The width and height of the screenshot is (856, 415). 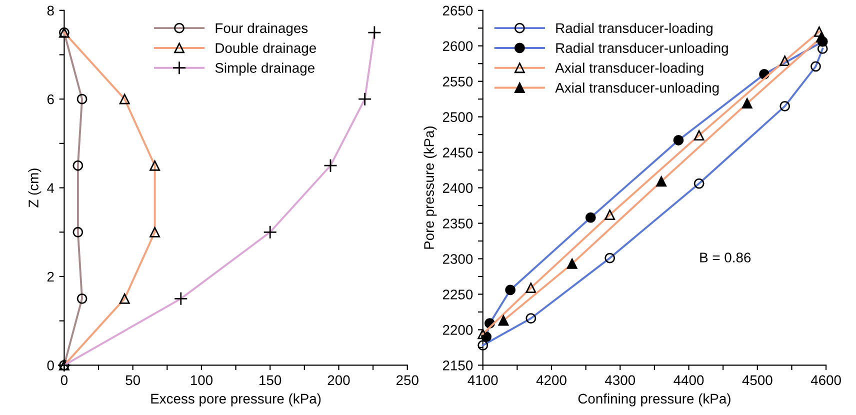 What do you see at coordinates (50, 277) in the screenshot?
I see `y-tick-label: 2` at bounding box center [50, 277].